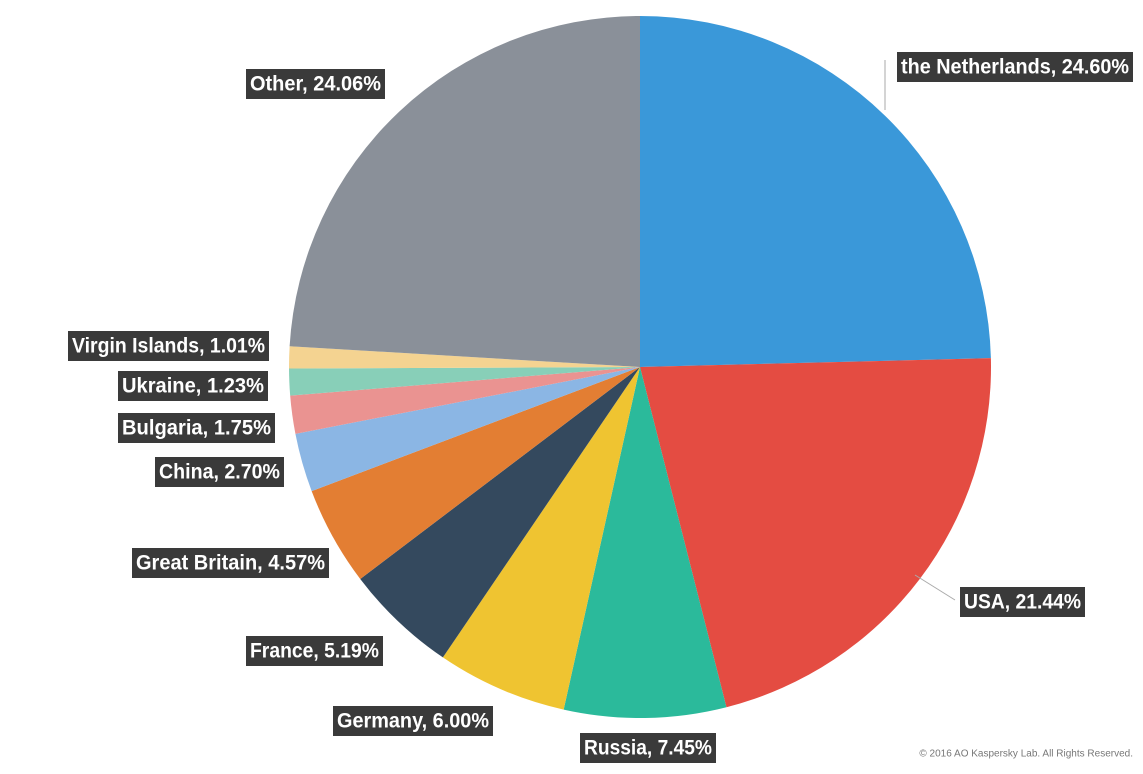  I want to click on slice-label: the Netherlands, 24.60%, so click(1015, 67).